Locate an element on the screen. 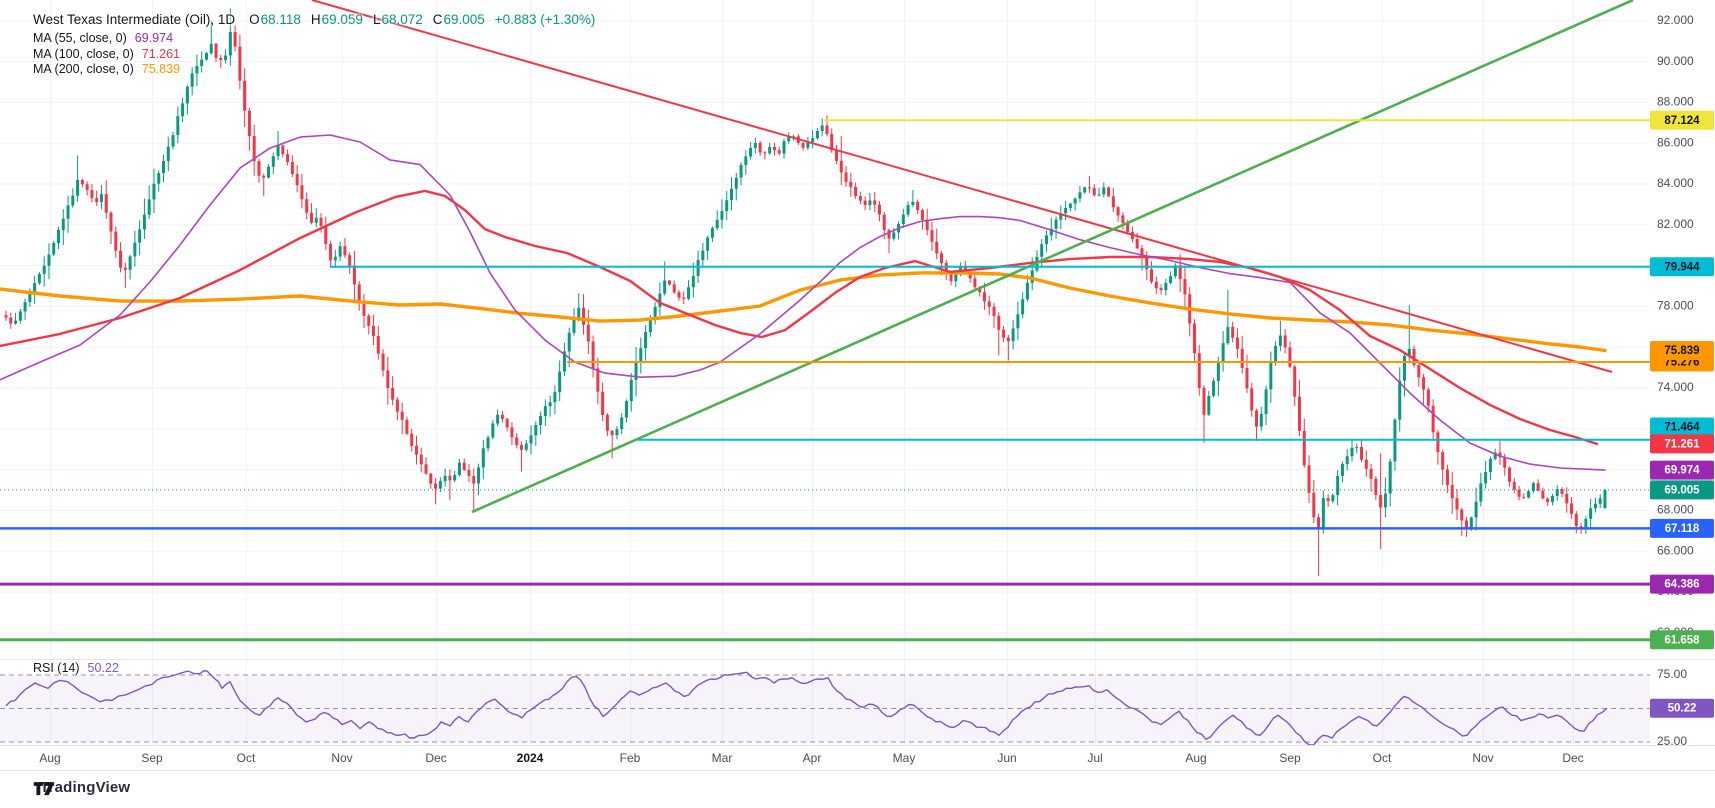  tradingview-footer: TradingView is located at coordinates (81, 787).